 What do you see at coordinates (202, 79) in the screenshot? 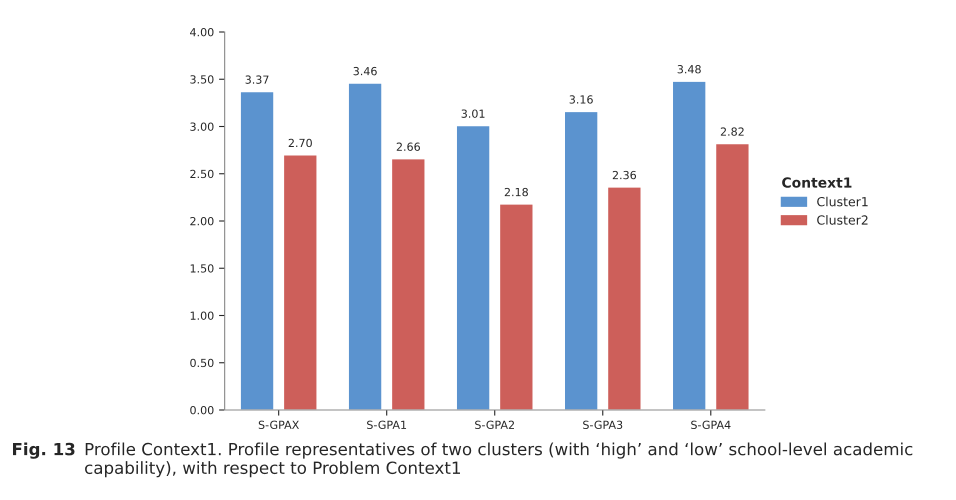
I see `y-tick-label: 3.50` at bounding box center [202, 79].